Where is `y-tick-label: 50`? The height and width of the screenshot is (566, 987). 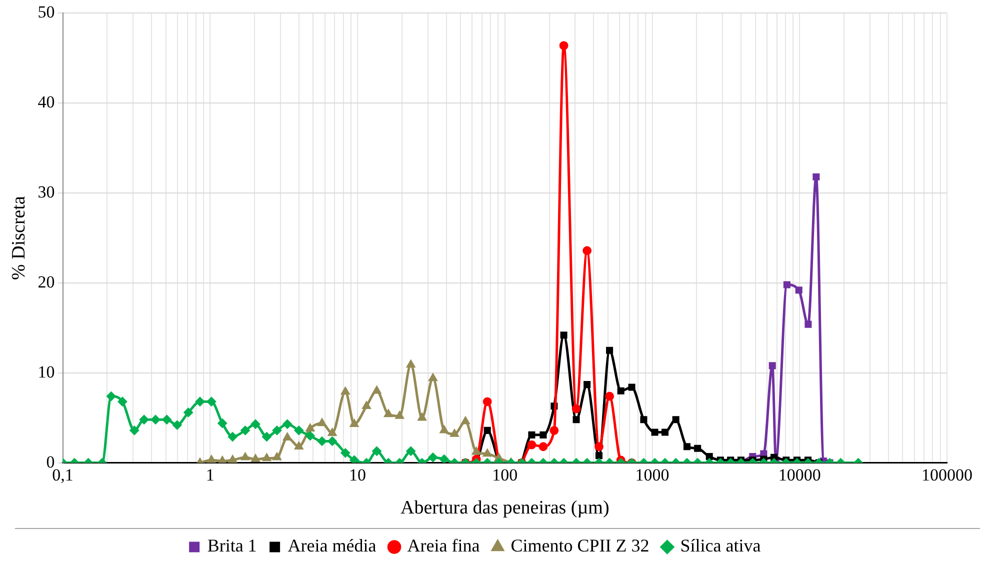
y-tick-label: 50 is located at coordinates (46, 12).